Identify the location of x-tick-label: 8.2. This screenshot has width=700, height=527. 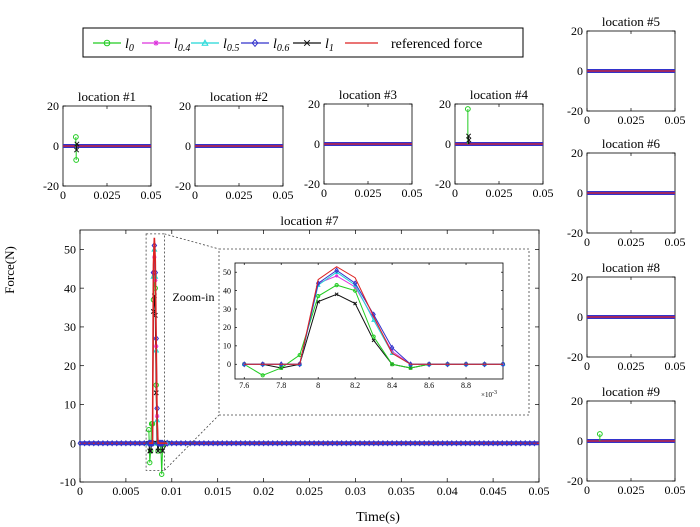
(355, 385).